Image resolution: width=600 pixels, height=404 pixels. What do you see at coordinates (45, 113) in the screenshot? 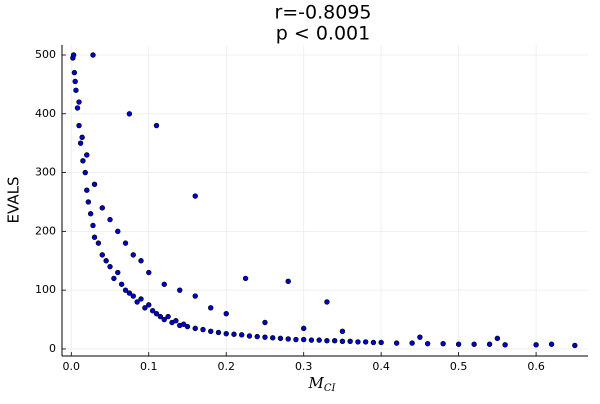
I see `y-tick-label: 400` at bounding box center [45, 113].